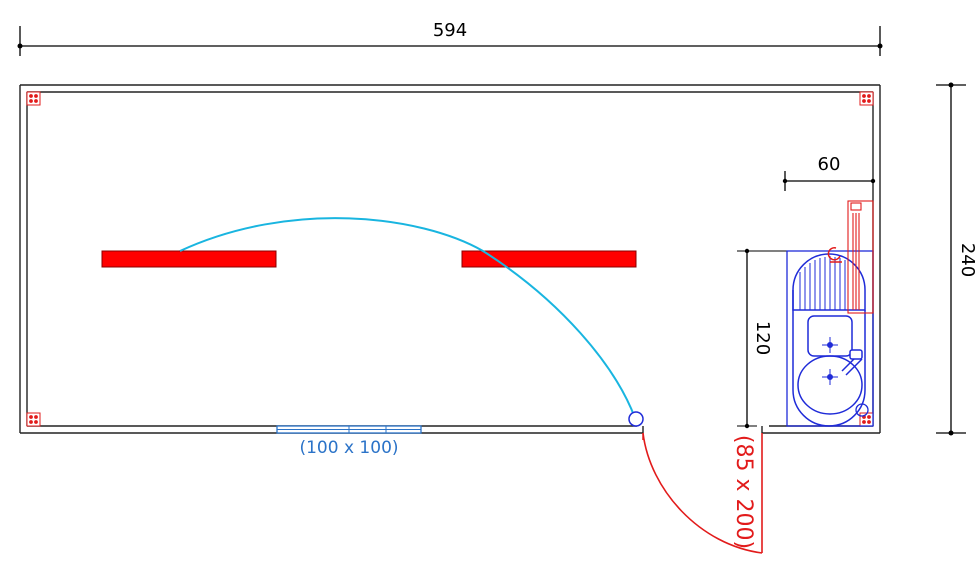  I want to click on window: (100 x 100), so click(349, 441).